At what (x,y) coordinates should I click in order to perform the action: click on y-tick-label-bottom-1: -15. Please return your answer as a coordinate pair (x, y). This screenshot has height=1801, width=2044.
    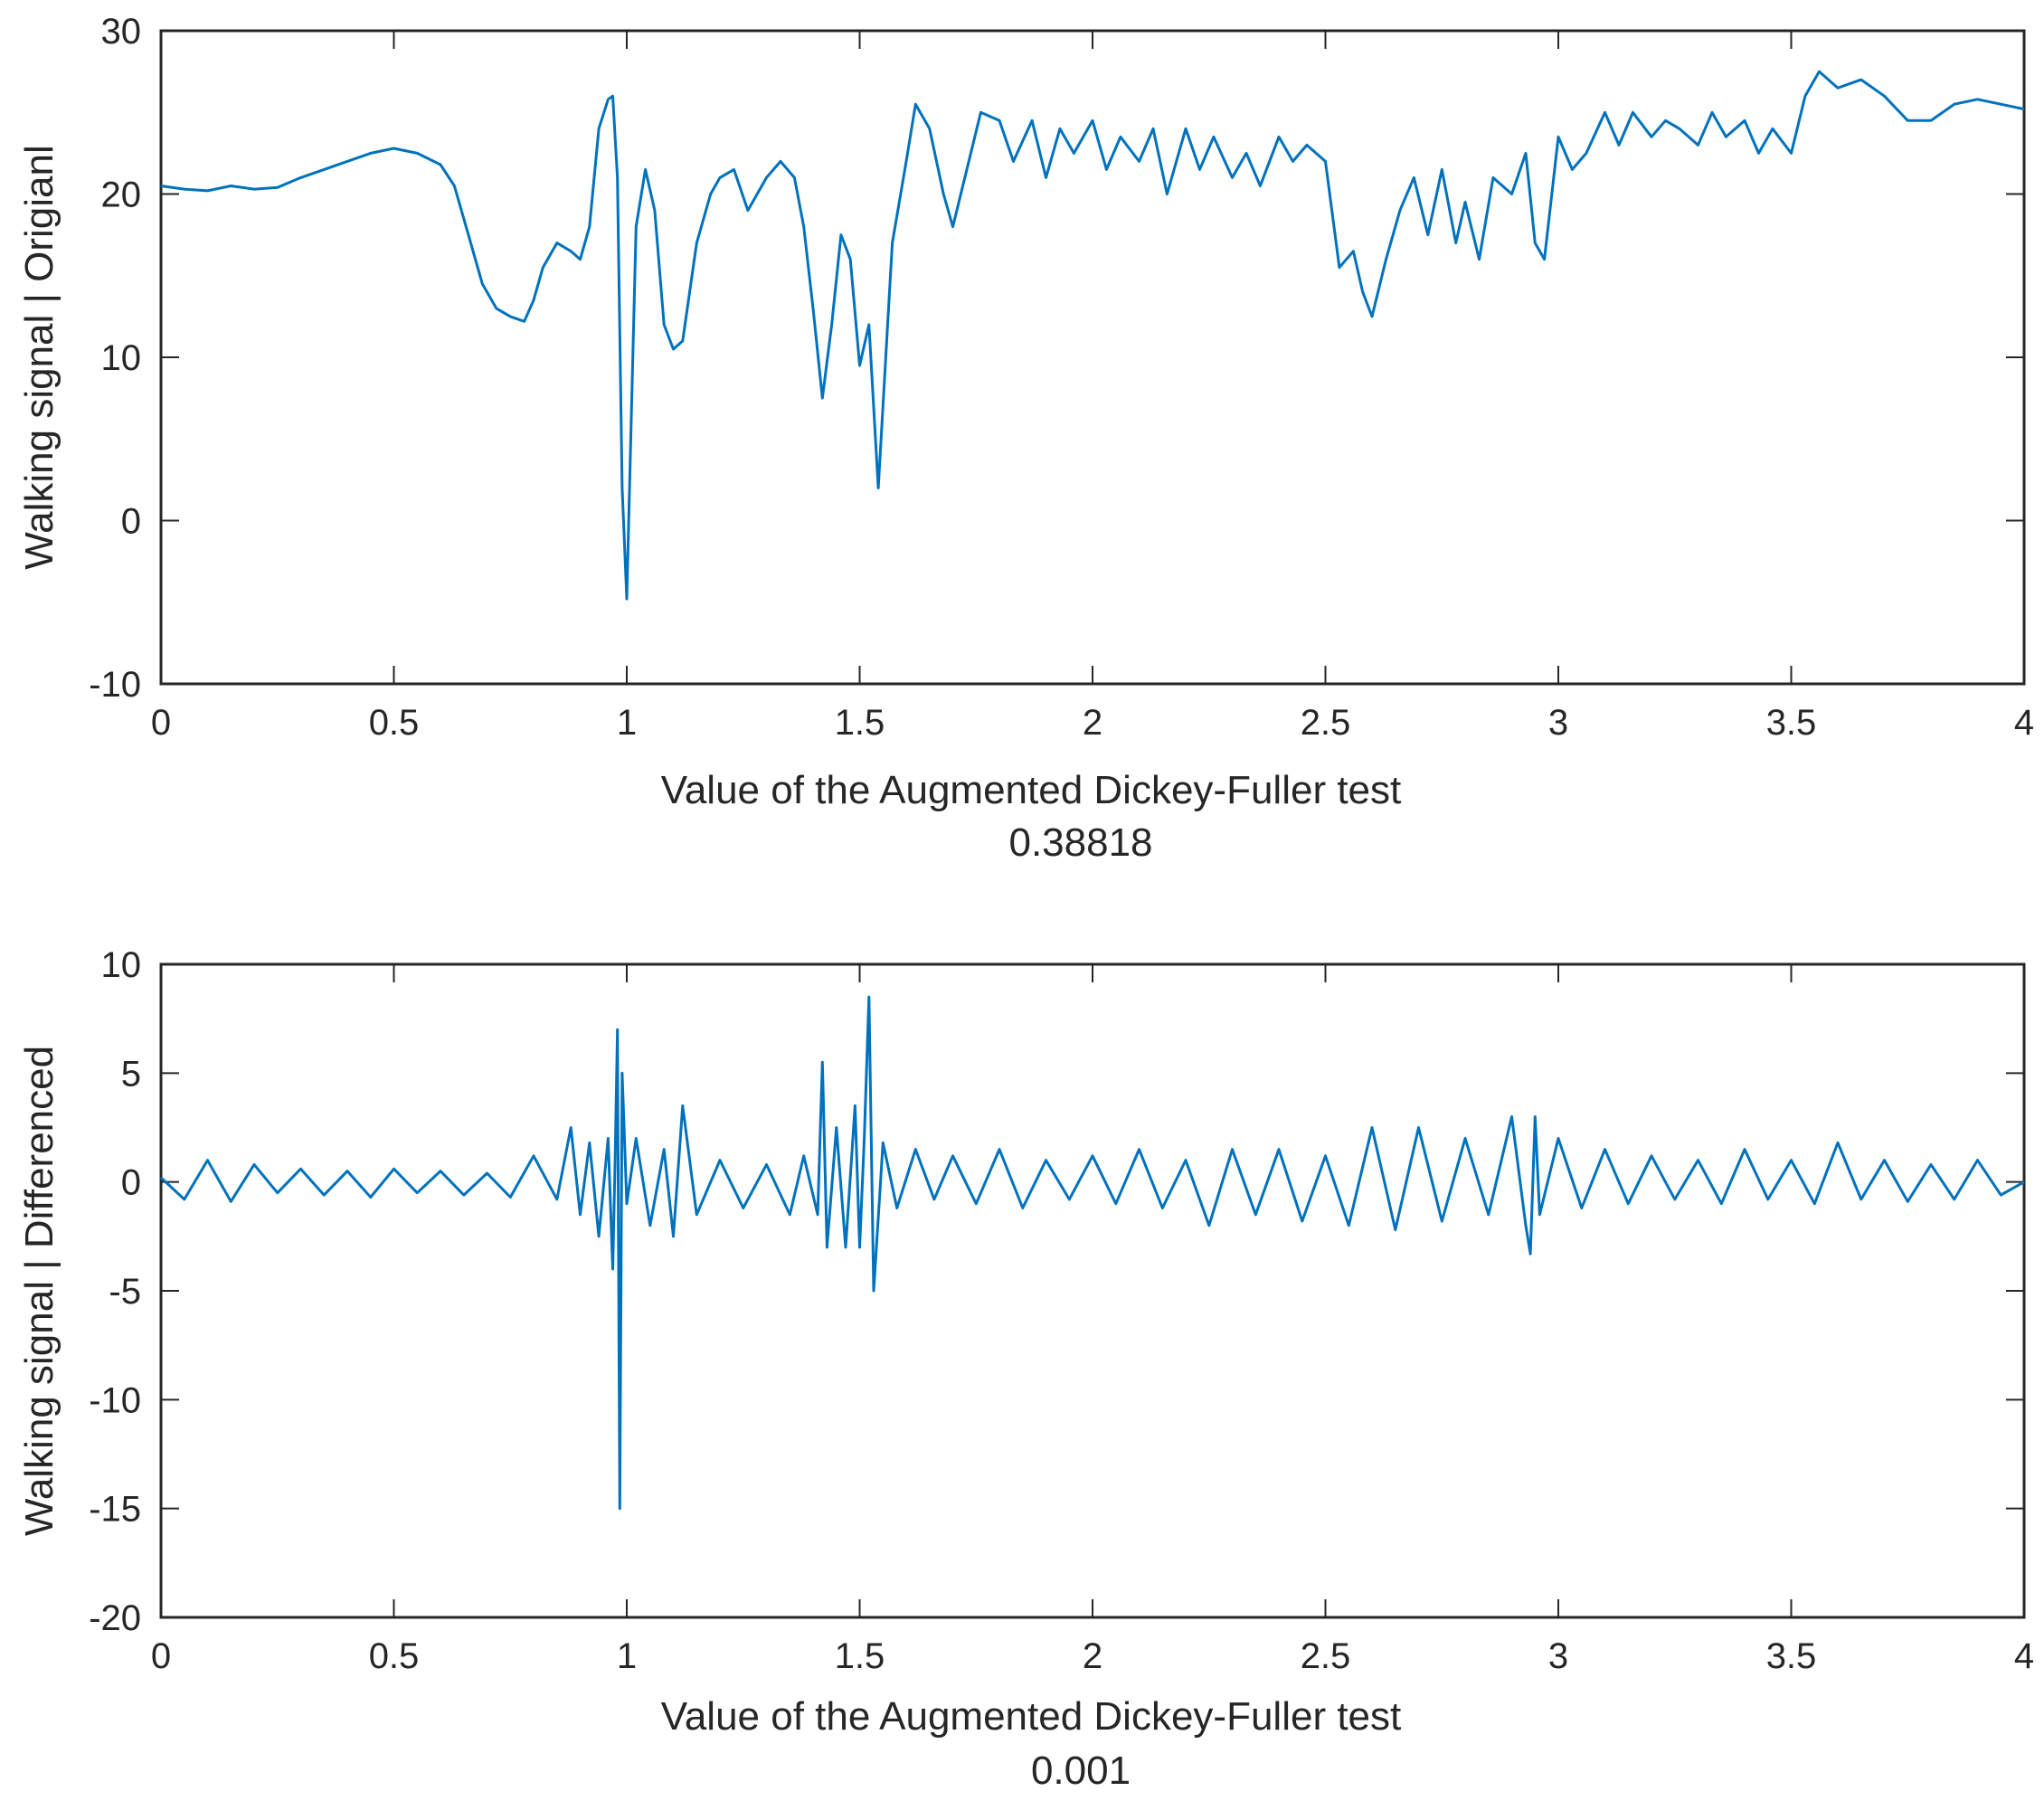
    Looking at the image, I should click on (115, 1510).